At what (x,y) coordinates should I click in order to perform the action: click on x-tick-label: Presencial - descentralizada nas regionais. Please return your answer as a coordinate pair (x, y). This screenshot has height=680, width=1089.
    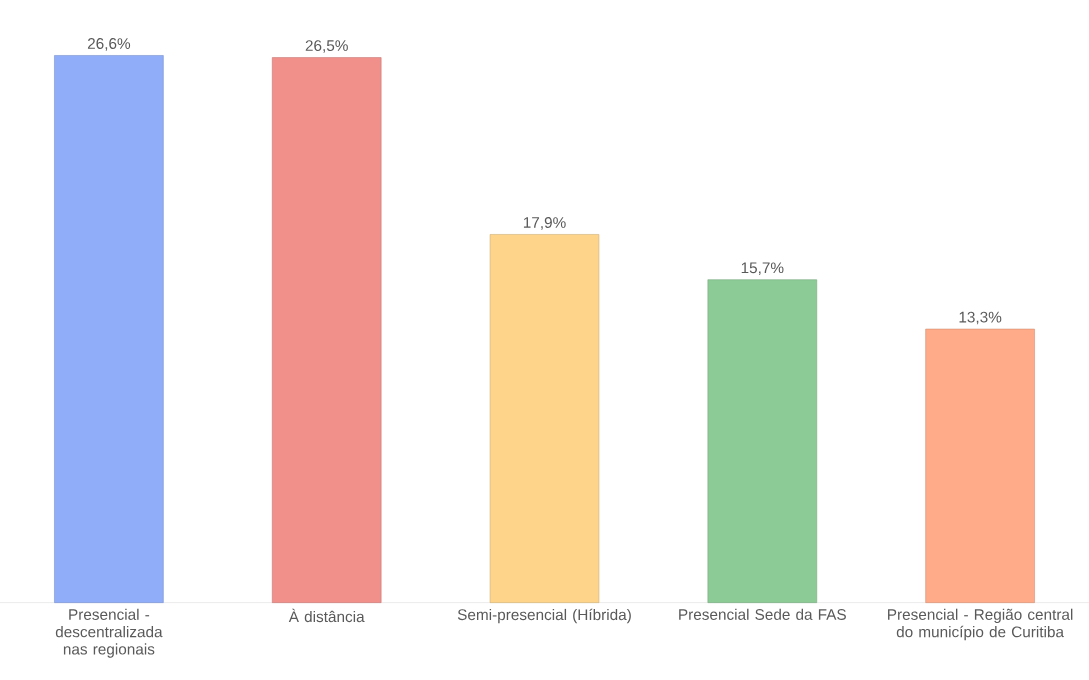
    Looking at the image, I should click on (109, 633).